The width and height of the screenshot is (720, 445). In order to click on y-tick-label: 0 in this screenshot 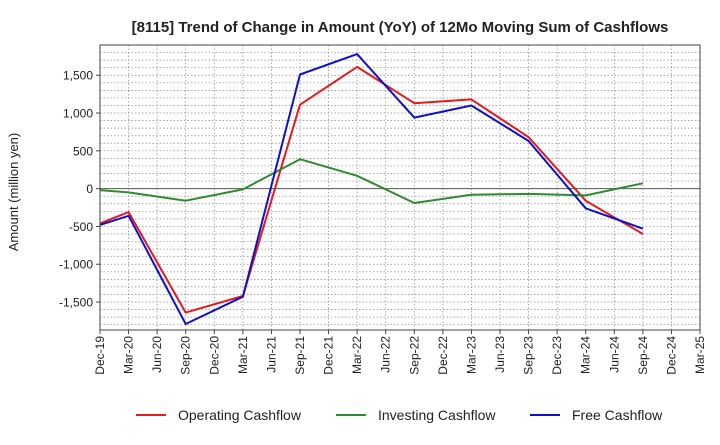, I will do `click(89, 189)`.